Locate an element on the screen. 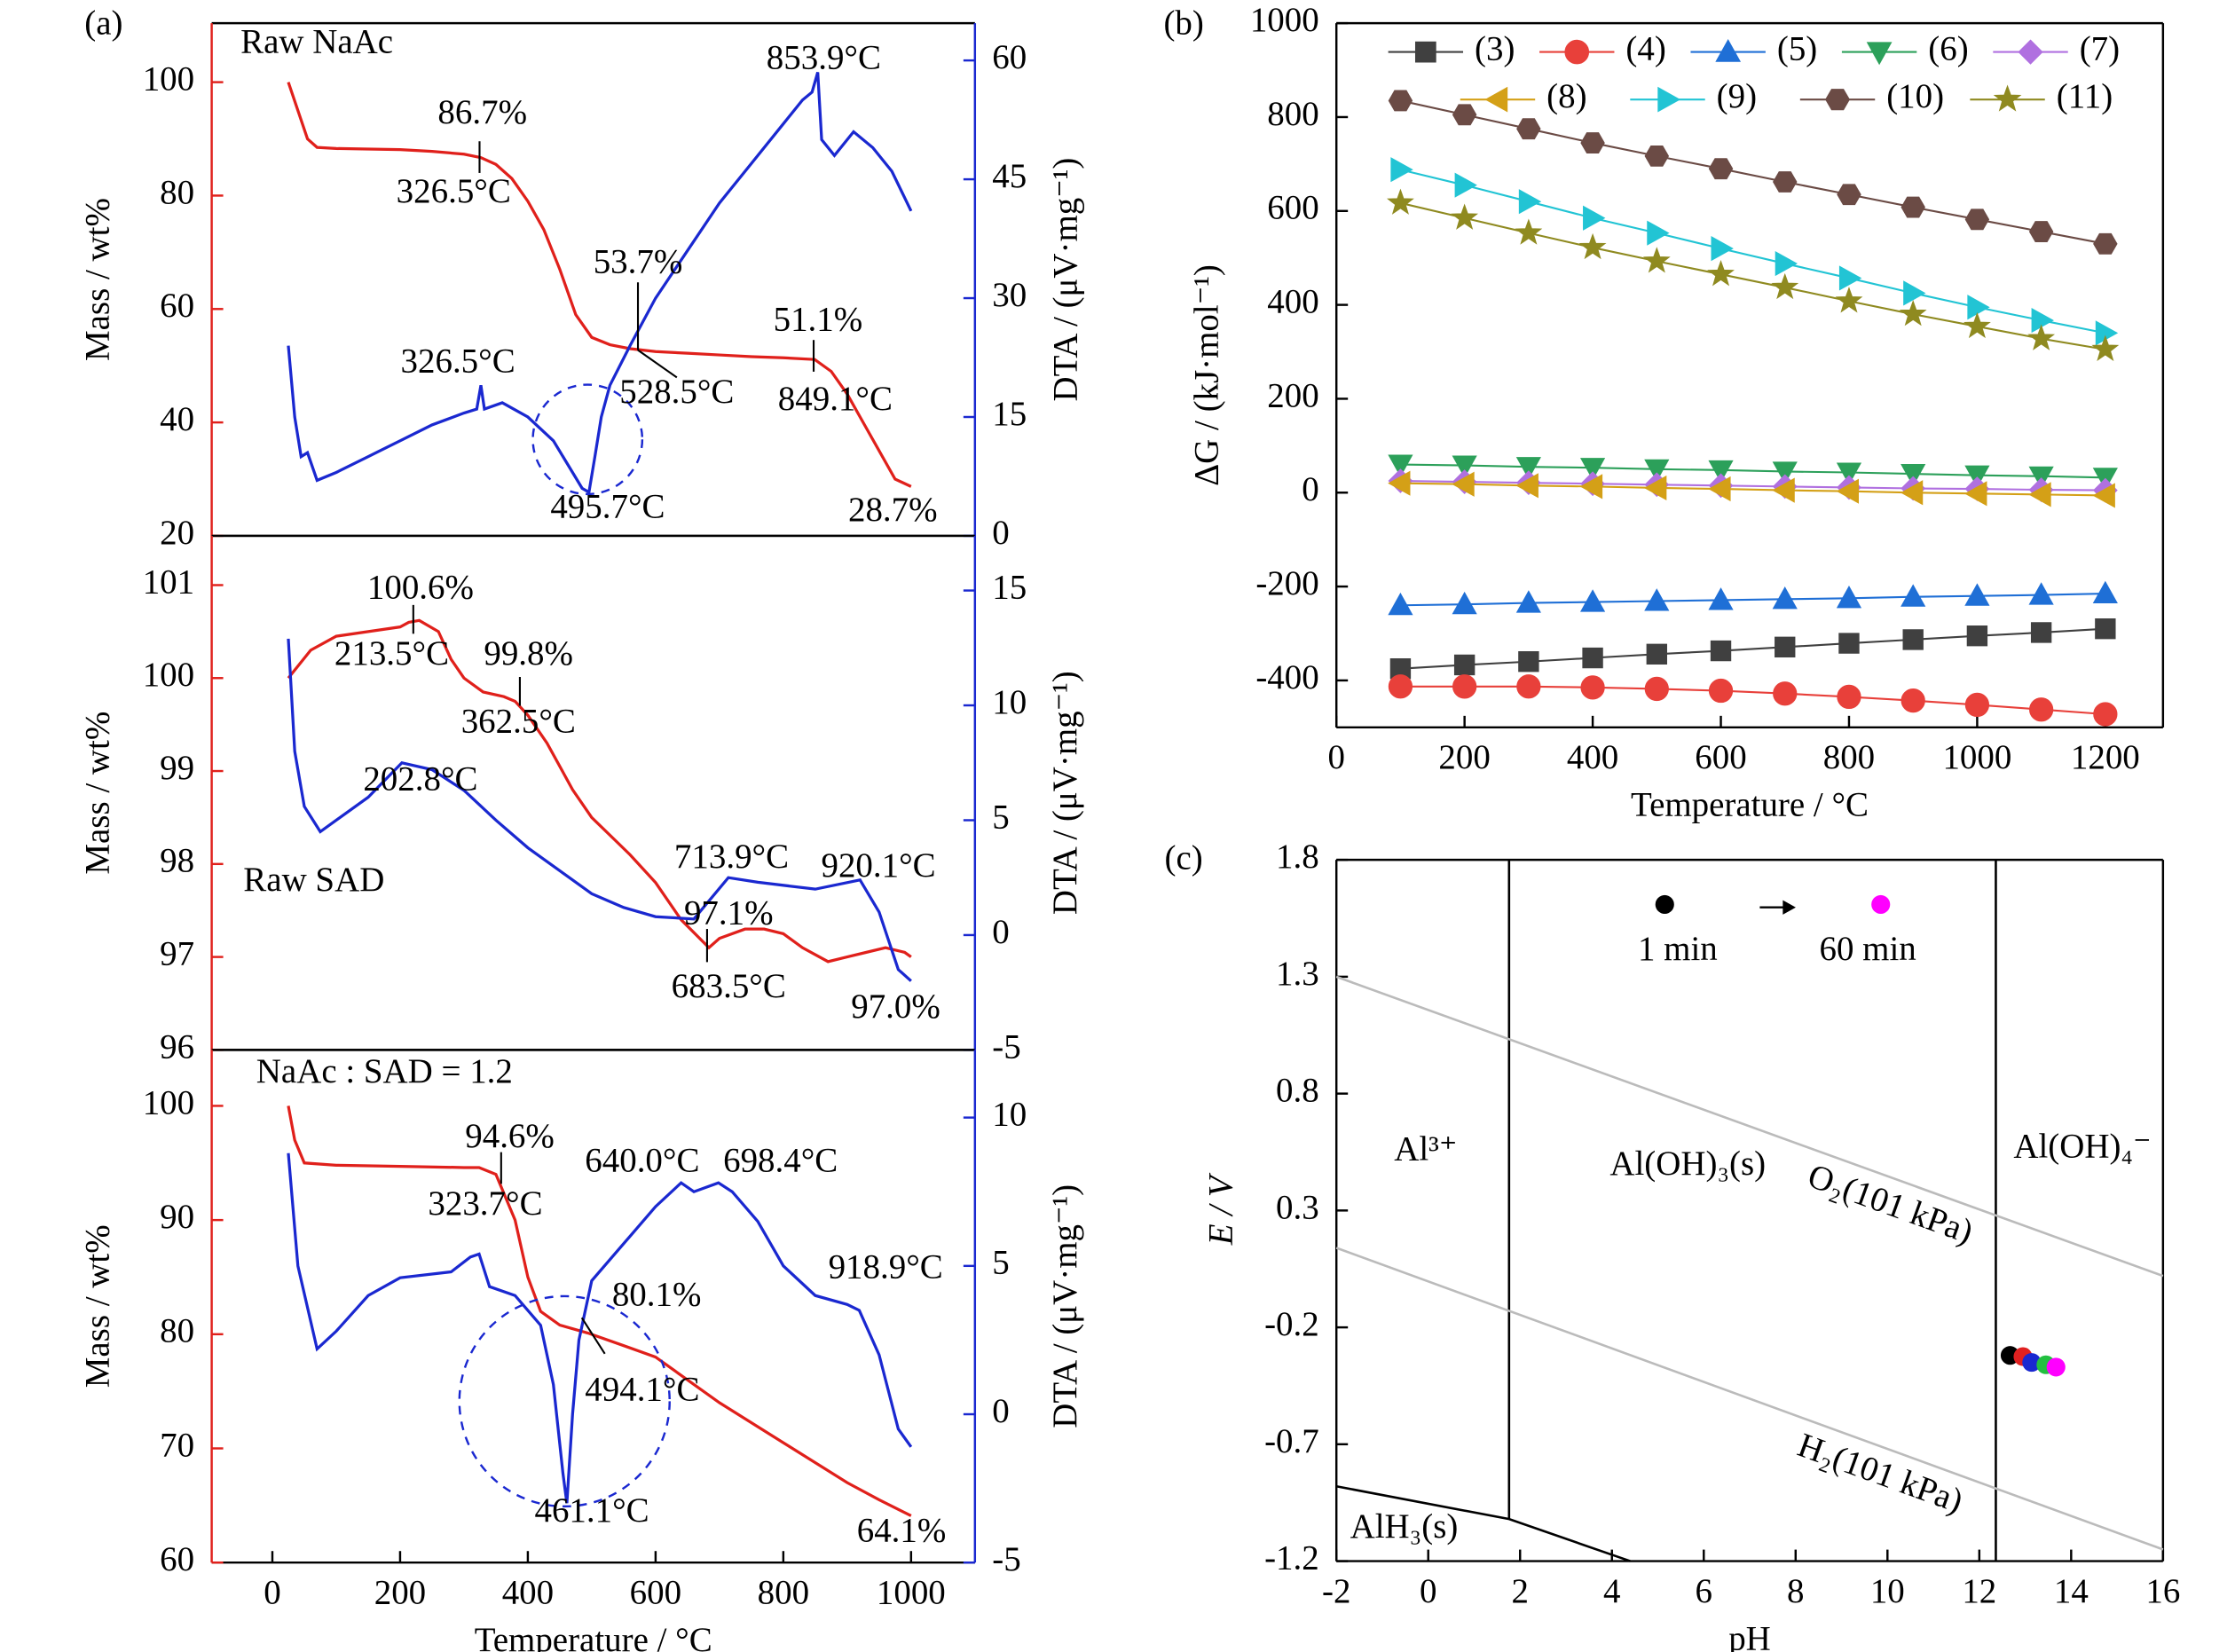  y-tick-label: 30 is located at coordinates (1009, 295).